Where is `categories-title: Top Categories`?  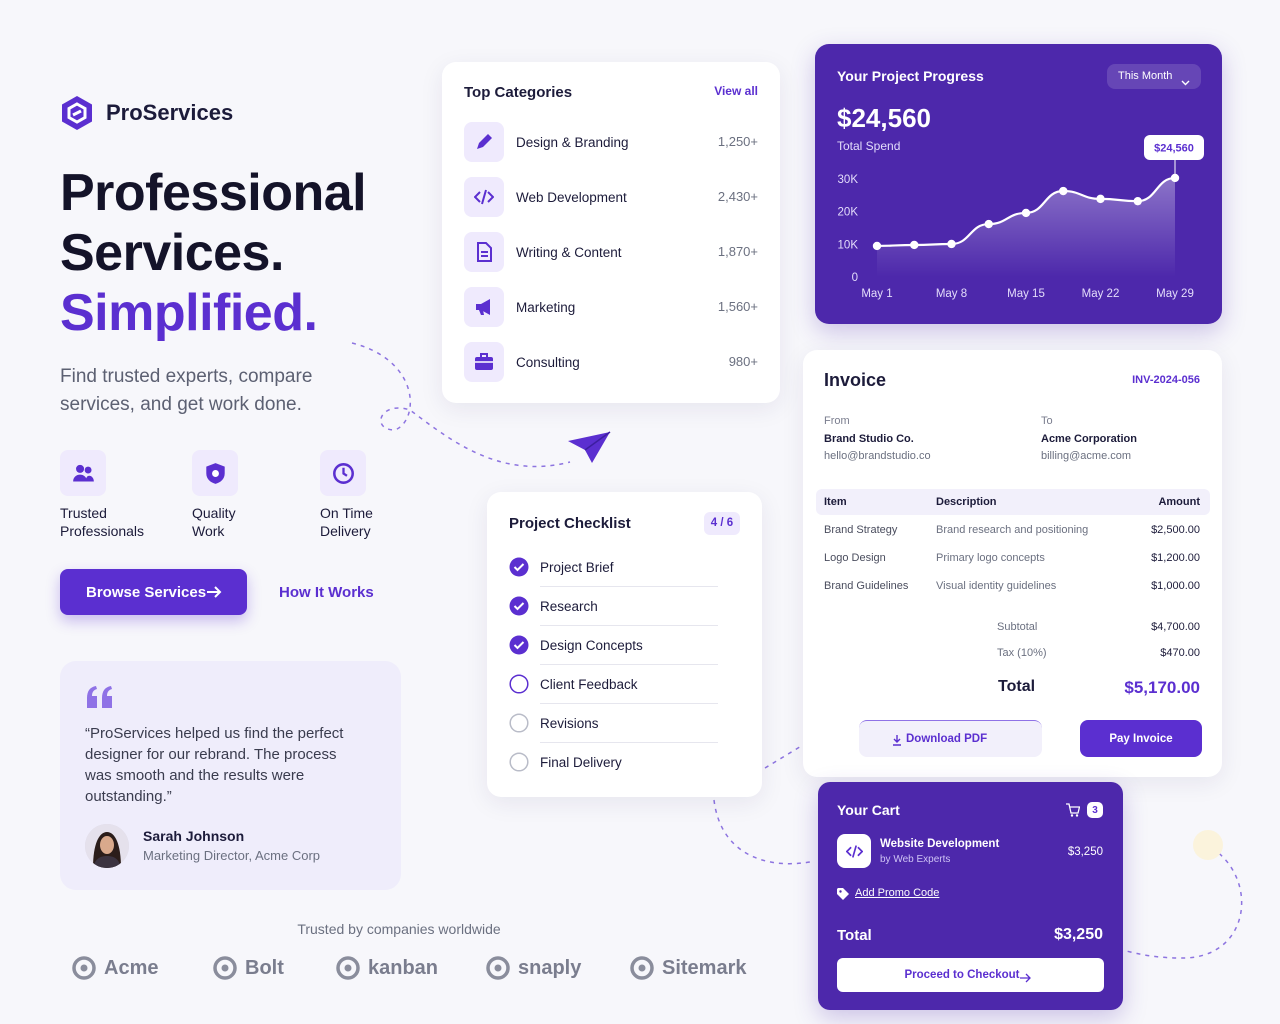
categories-title: Top Categories is located at coordinates (518, 92).